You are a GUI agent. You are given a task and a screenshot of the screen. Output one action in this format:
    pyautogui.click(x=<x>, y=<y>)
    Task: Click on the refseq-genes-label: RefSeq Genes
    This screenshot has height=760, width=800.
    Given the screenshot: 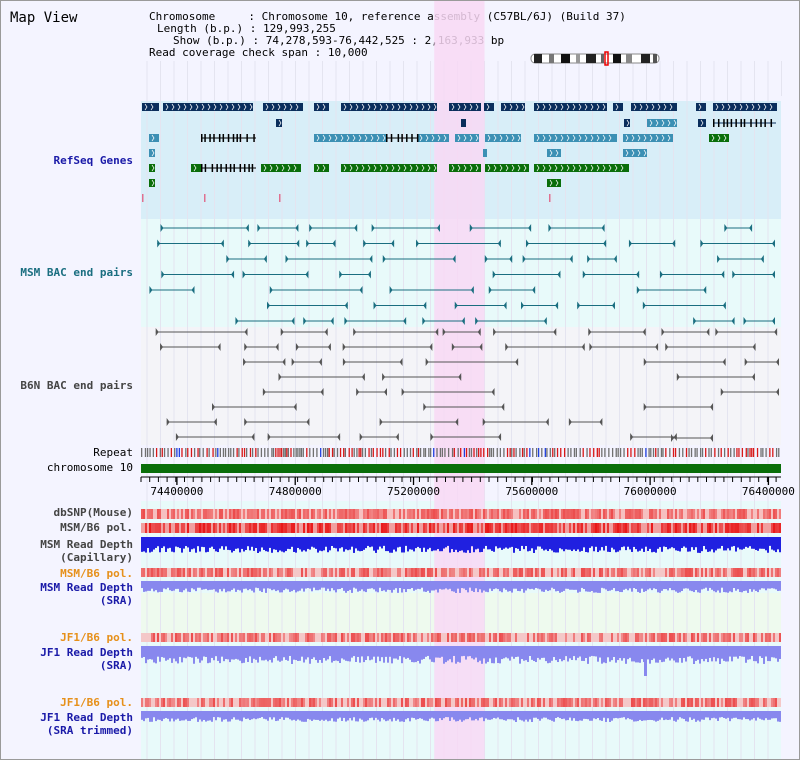 What is the action you would take?
    pyautogui.click(x=93, y=160)
    